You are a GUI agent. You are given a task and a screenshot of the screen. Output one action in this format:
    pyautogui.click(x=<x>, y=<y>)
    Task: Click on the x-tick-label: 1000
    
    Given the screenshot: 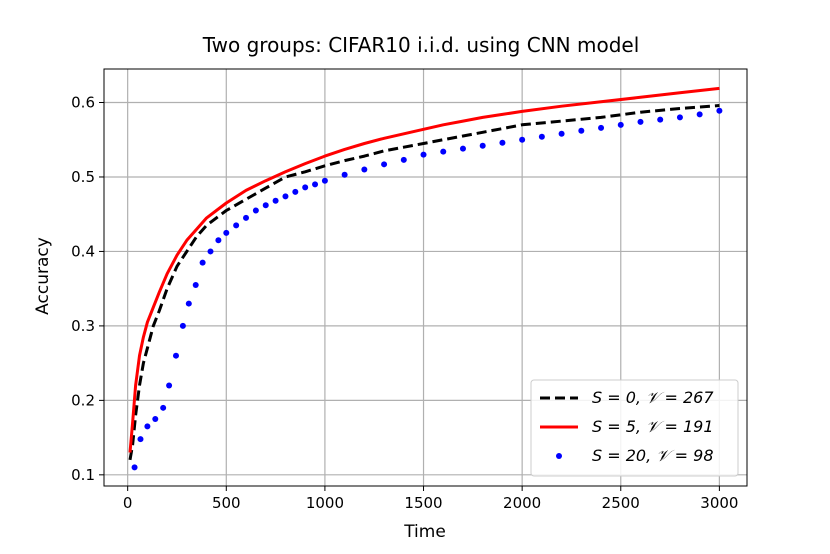 What is the action you would take?
    pyautogui.click(x=325, y=503)
    